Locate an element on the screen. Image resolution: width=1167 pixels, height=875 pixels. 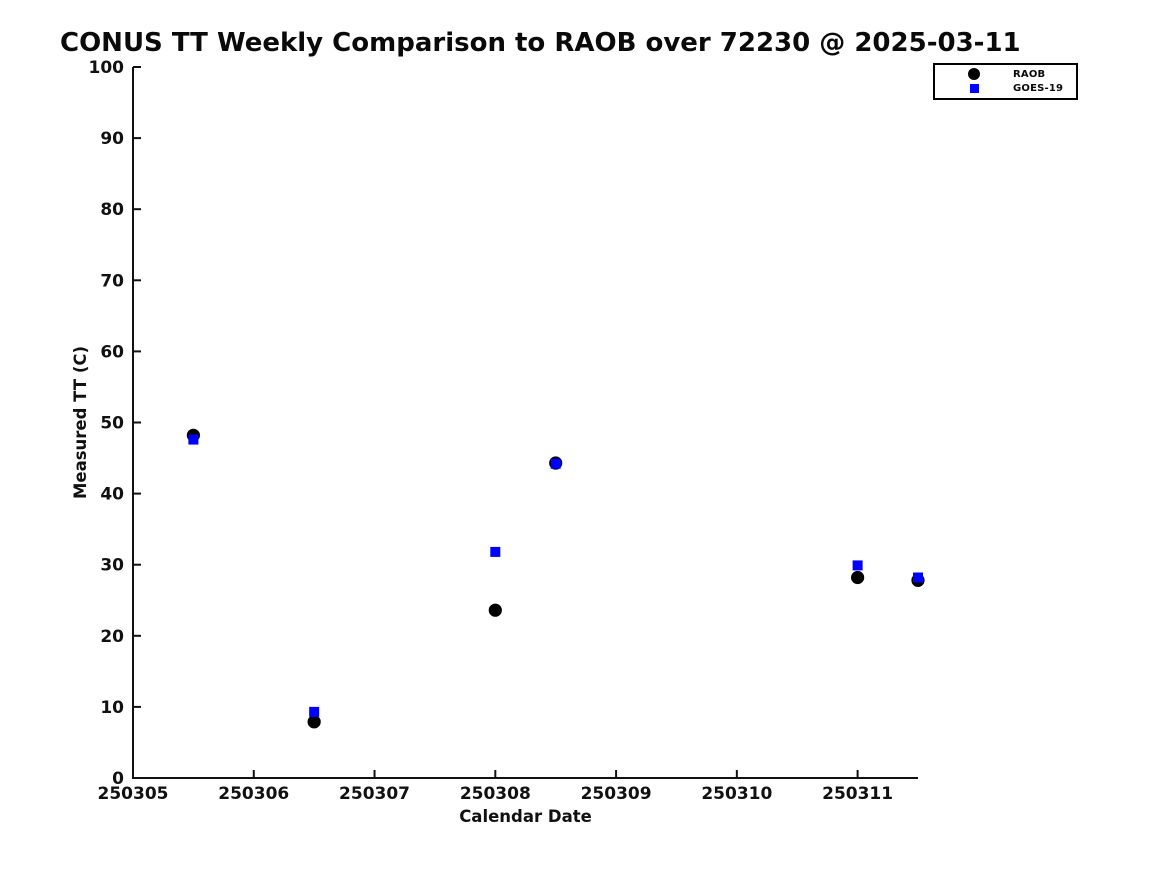
y-tick-label: 50 is located at coordinates (112, 424).